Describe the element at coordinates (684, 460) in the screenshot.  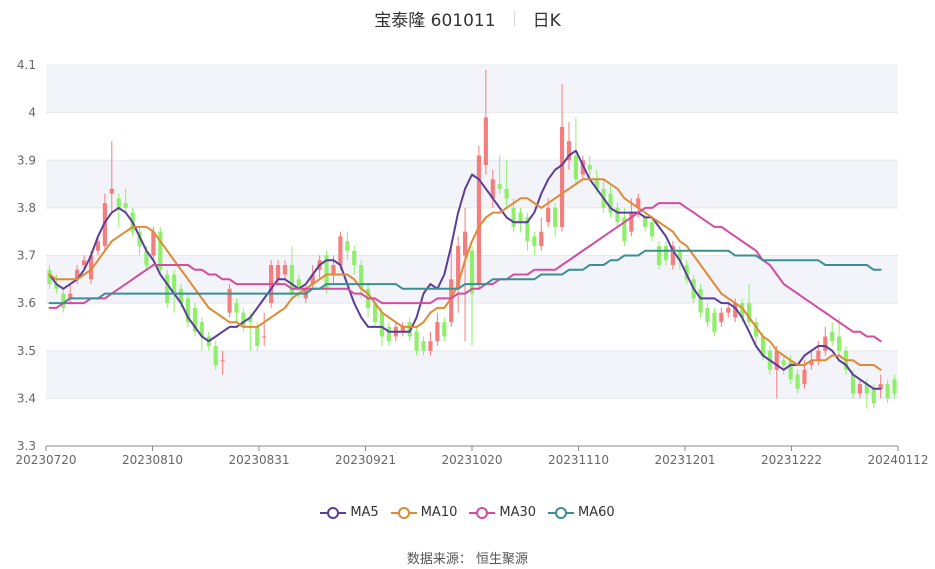
I see `x-tick-label: 20231201` at that location.